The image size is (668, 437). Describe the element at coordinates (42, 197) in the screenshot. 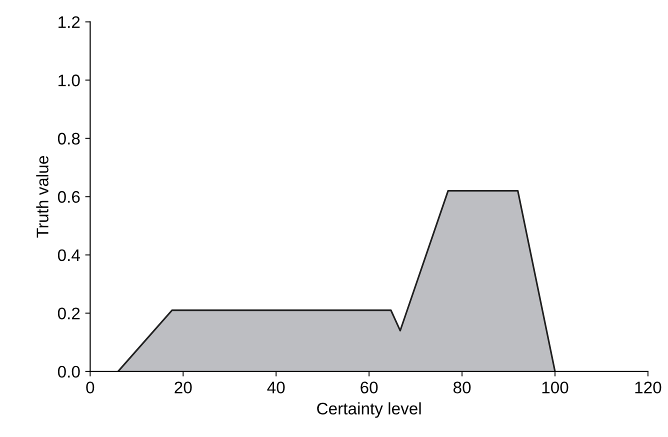

I see `y-axis-title: Truth value` at that location.